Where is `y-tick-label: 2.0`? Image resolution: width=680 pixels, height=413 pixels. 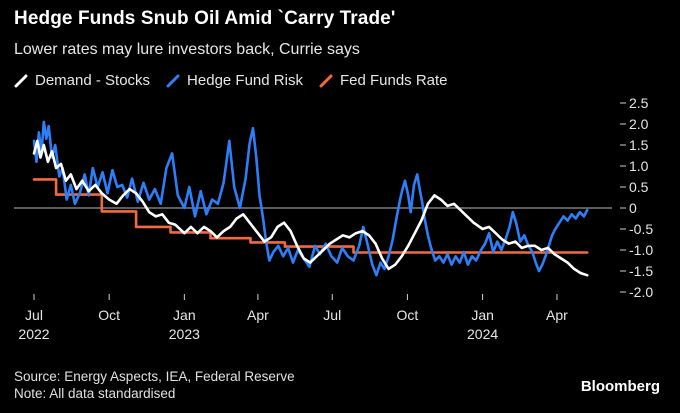
y-tick-label: 2.0 is located at coordinates (639, 124).